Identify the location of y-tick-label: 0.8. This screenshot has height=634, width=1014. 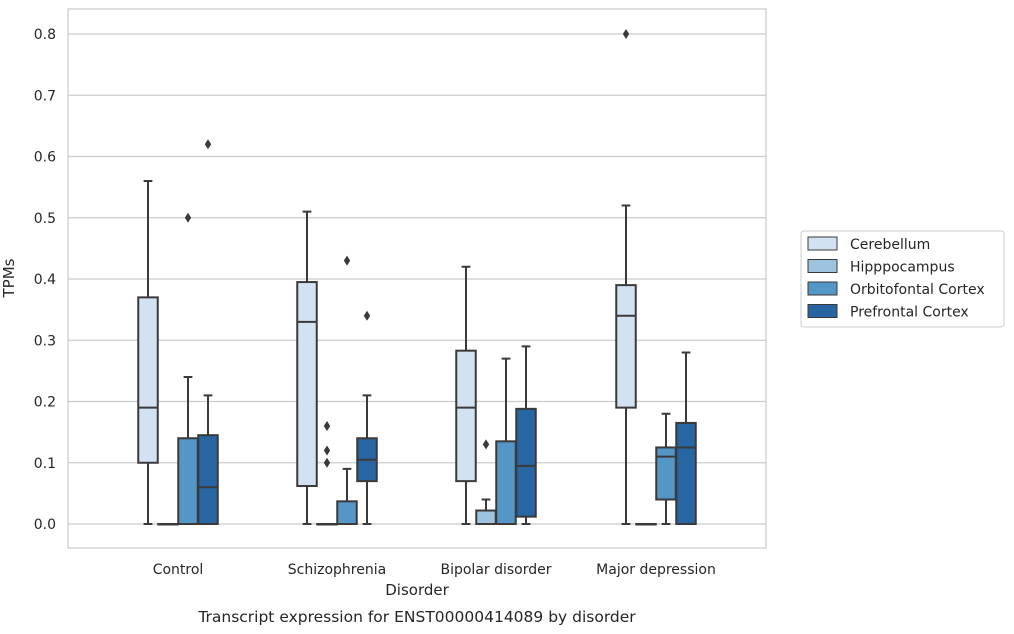
(45, 35).